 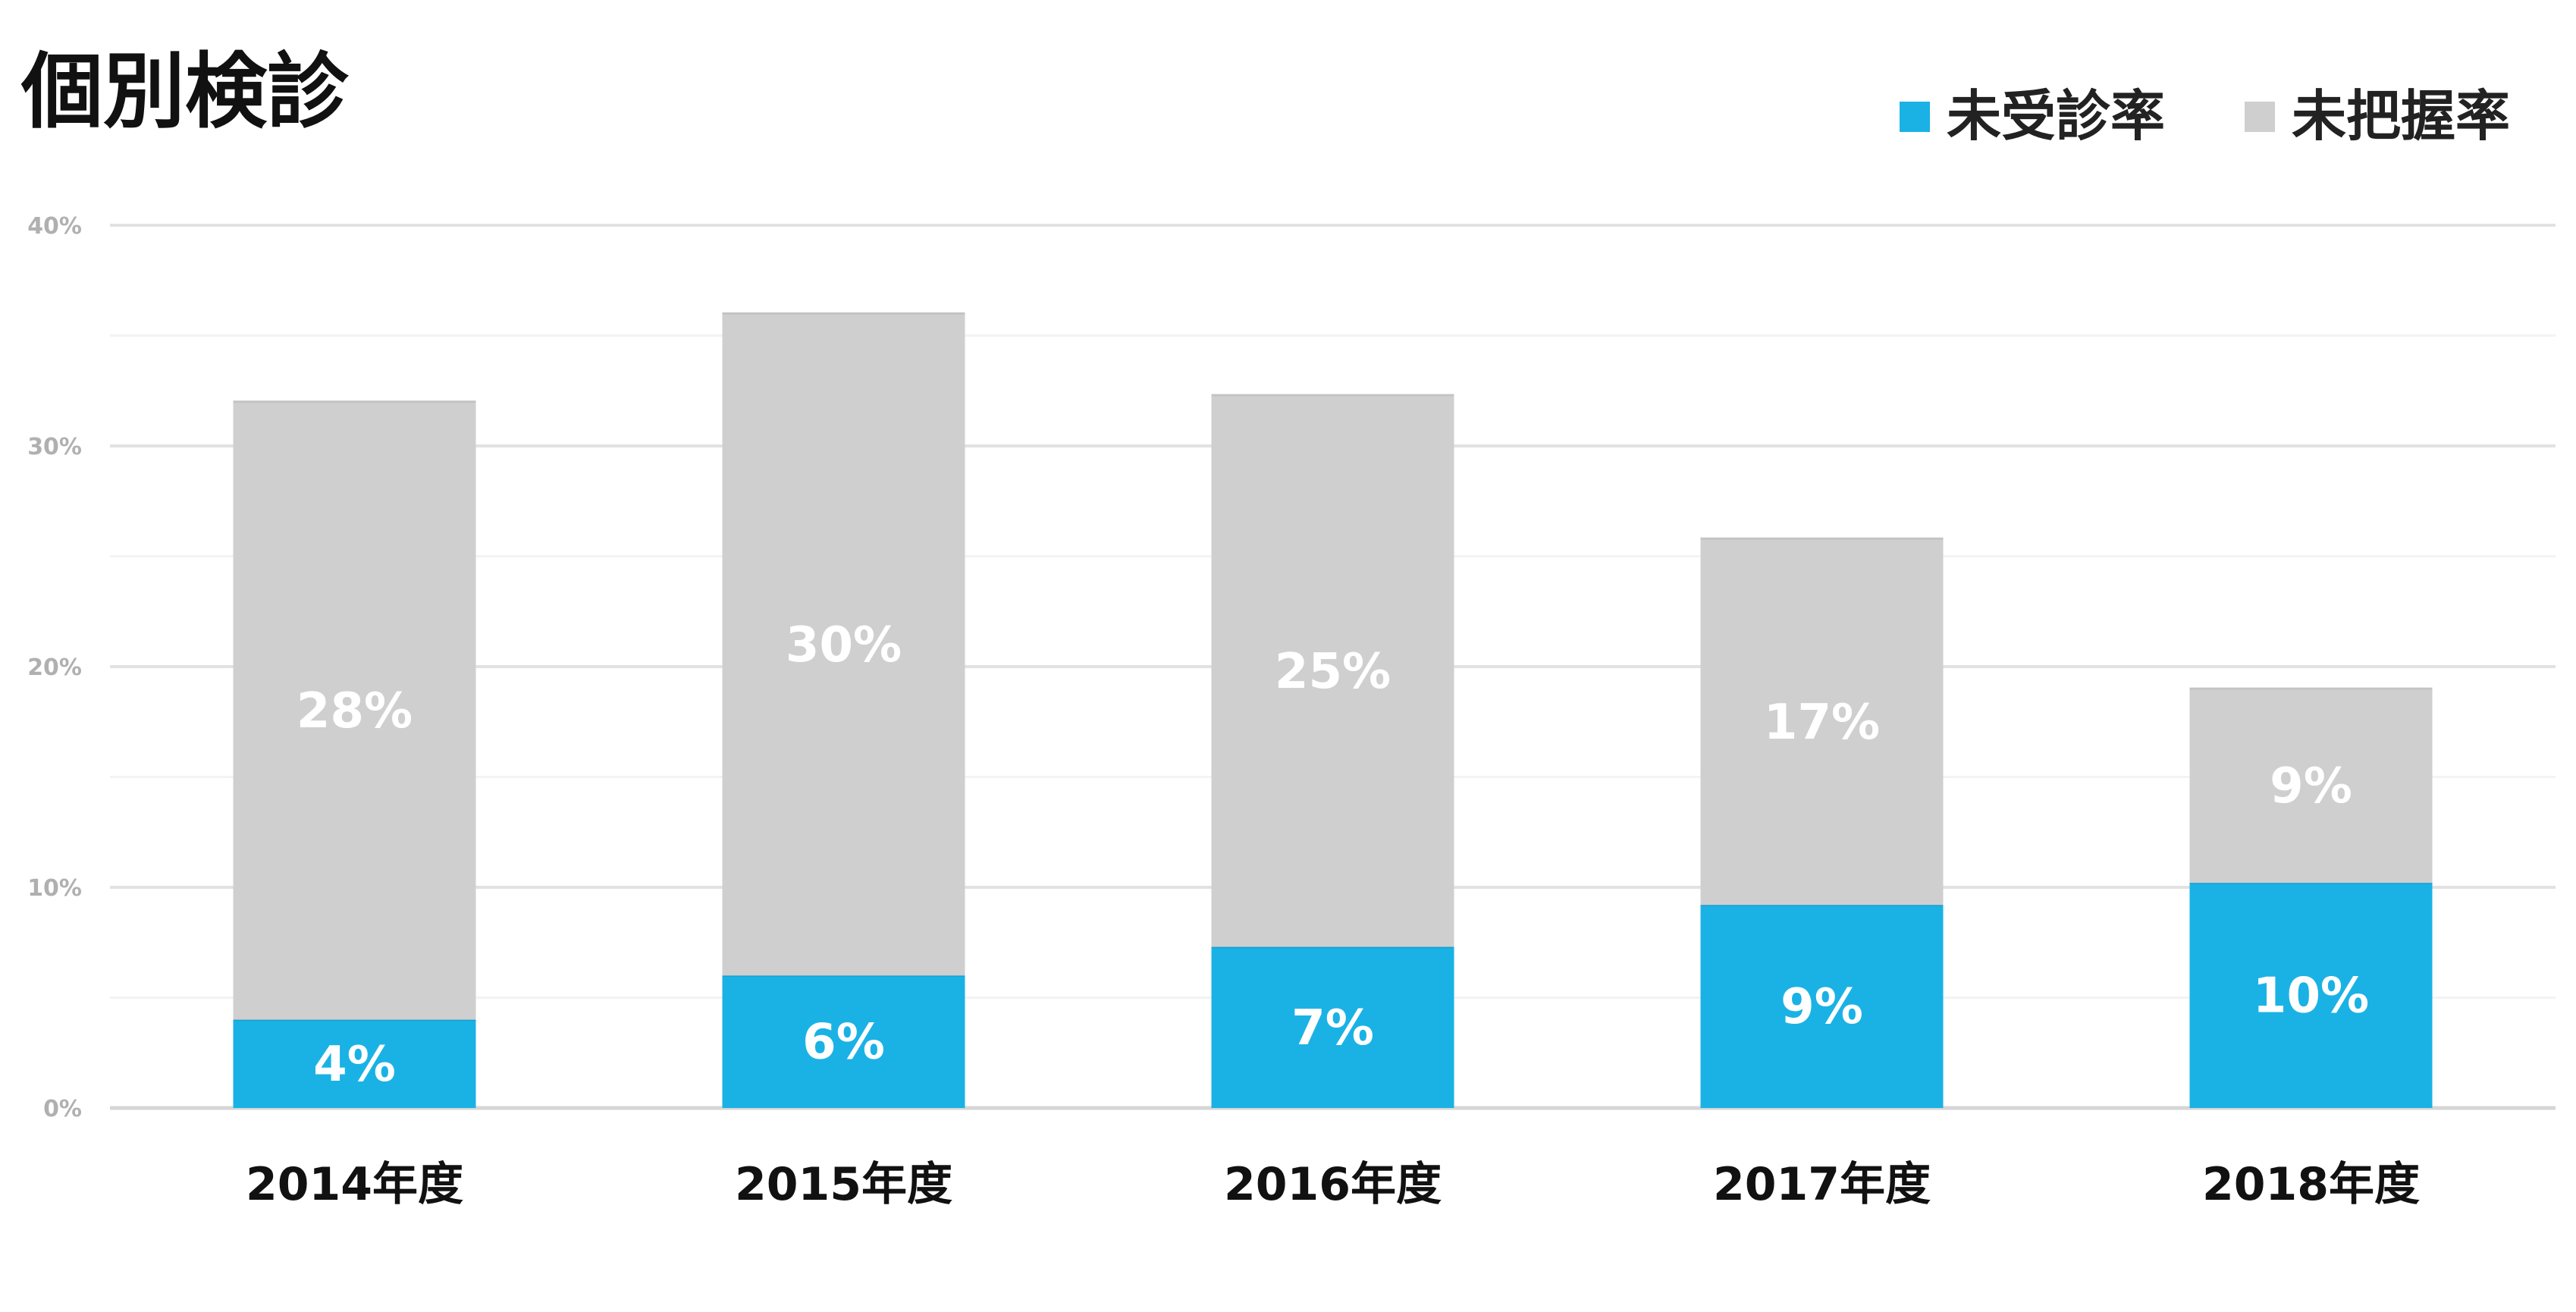 What do you see at coordinates (54, 888) in the screenshot?
I see `y-tick-label: 10%` at bounding box center [54, 888].